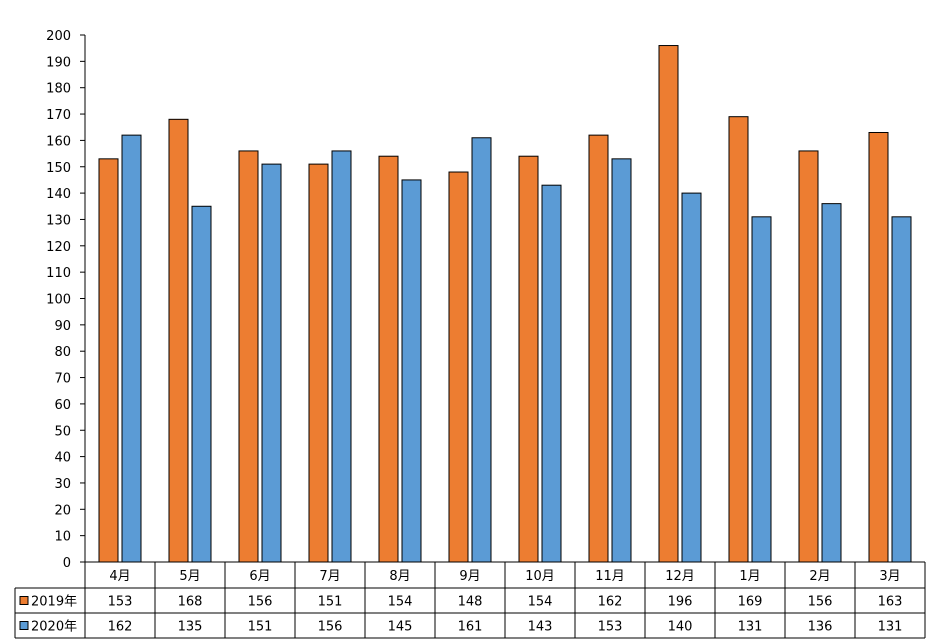 This screenshot has width=945, height=643. I want to click on y-tick-label: 120, so click(58, 247).